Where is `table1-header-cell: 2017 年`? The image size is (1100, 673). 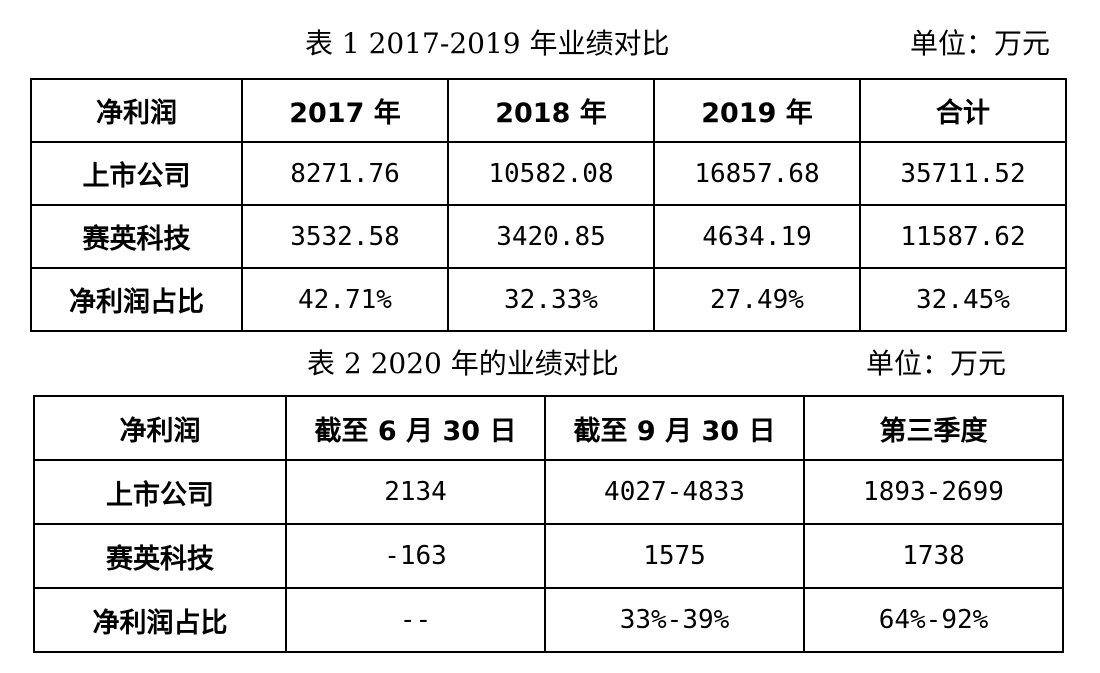 table1-header-cell: 2017 年 is located at coordinates (345, 110).